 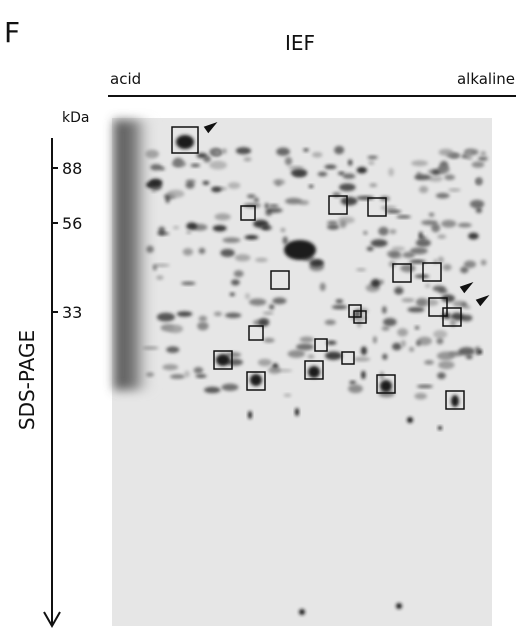 What do you see at coordinates (27, 380) in the screenshot?
I see `y-axis-title: SDS-PAGE` at bounding box center [27, 380].